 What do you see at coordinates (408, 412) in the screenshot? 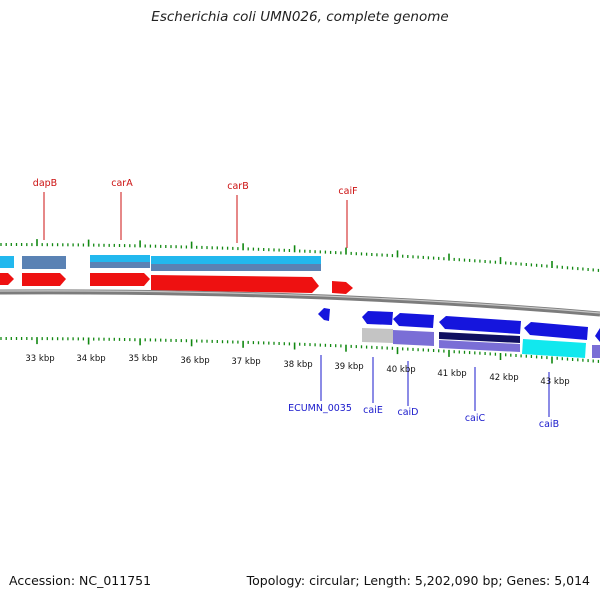
I see `gene-label-caiD: caiD` at bounding box center [408, 412].